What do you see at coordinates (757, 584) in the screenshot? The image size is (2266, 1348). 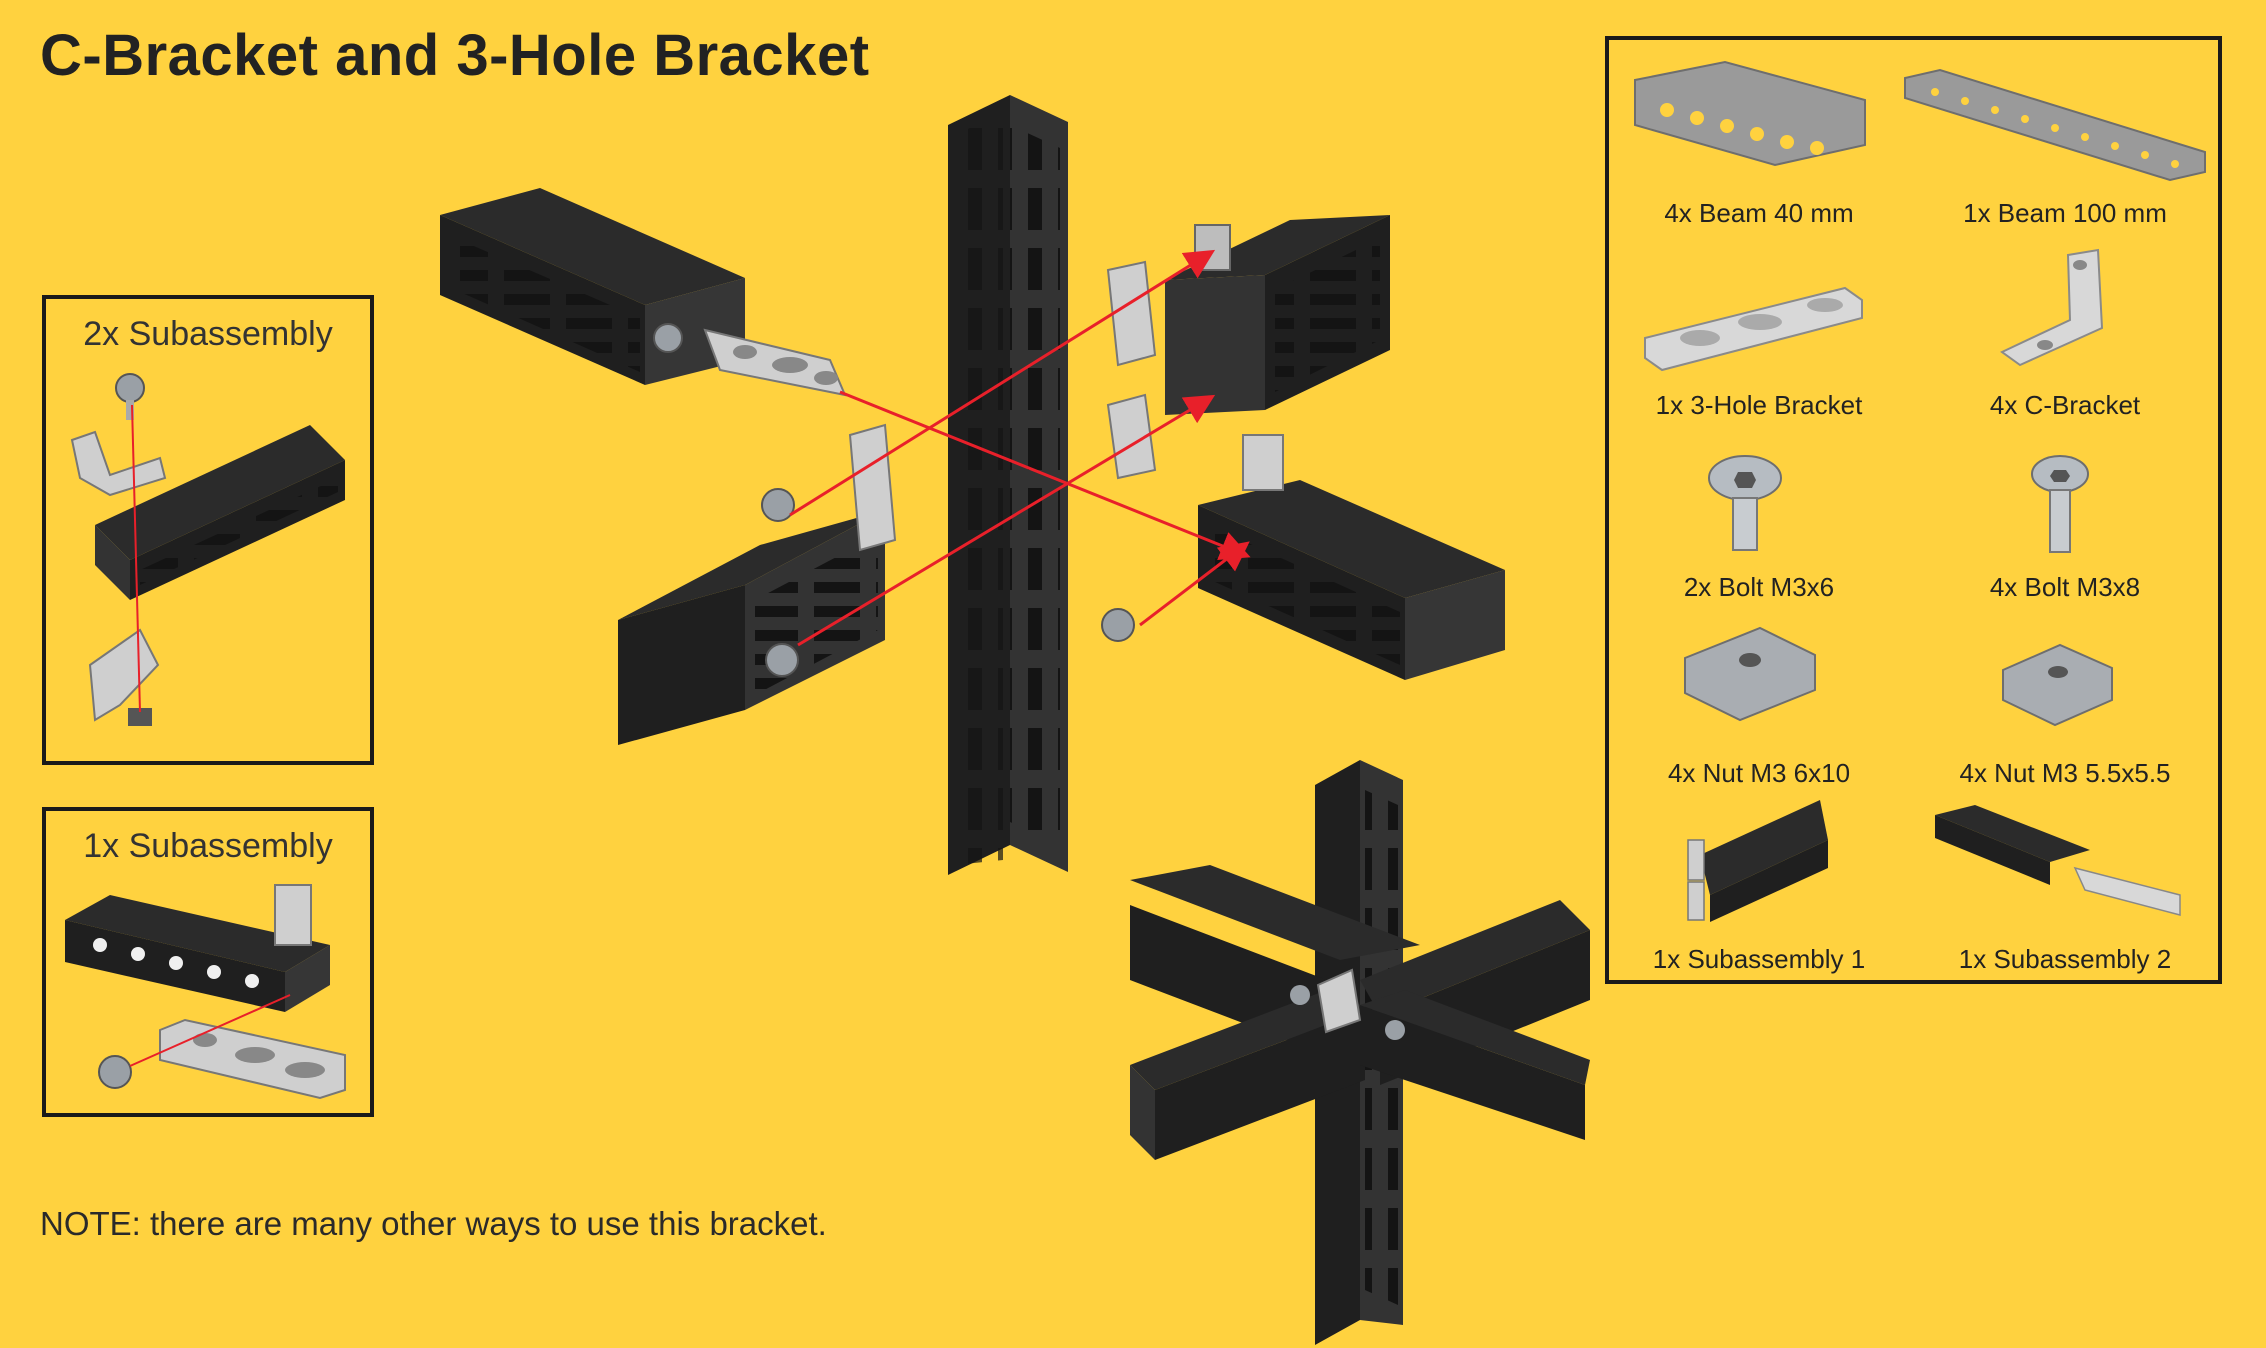 I see `lower-left-beam` at bounding box center [757, 584].